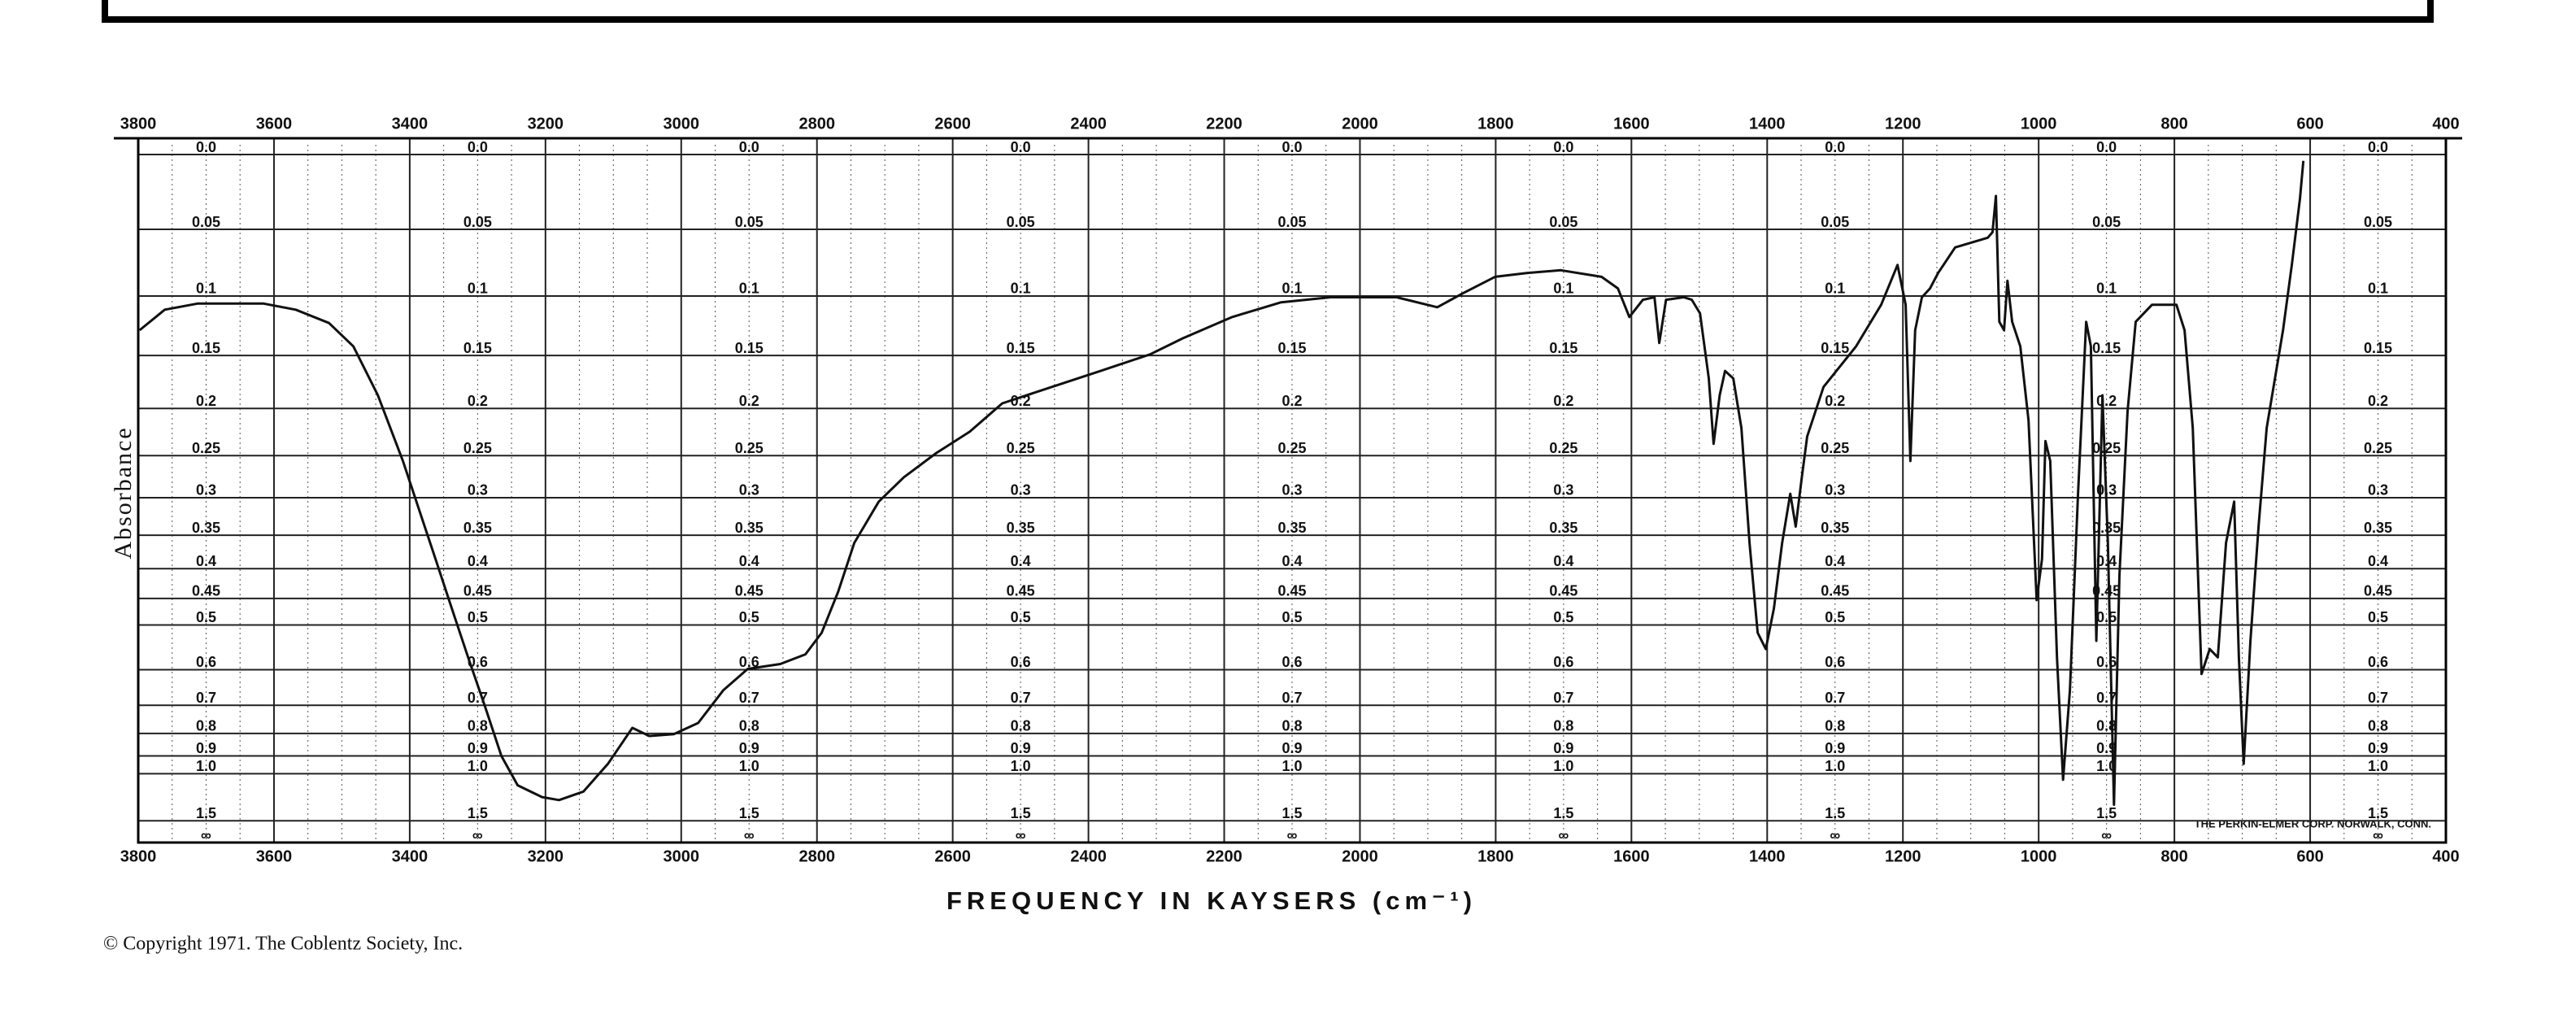 The height and width of the screenshot is (1019, 2576). I want to click on x-tick-label: 800, so click(2173, 856).